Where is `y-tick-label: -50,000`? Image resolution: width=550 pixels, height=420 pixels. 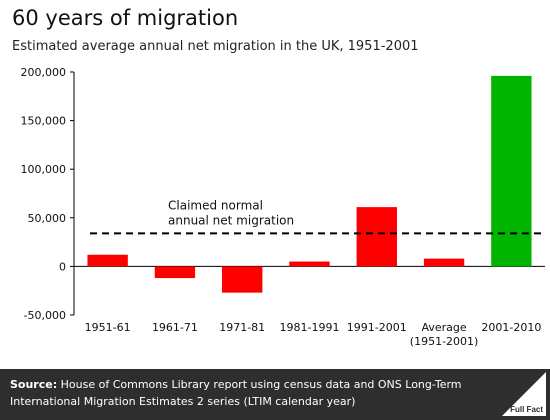
y-tick-label: -50,000 is located at coordinates (45, 315).